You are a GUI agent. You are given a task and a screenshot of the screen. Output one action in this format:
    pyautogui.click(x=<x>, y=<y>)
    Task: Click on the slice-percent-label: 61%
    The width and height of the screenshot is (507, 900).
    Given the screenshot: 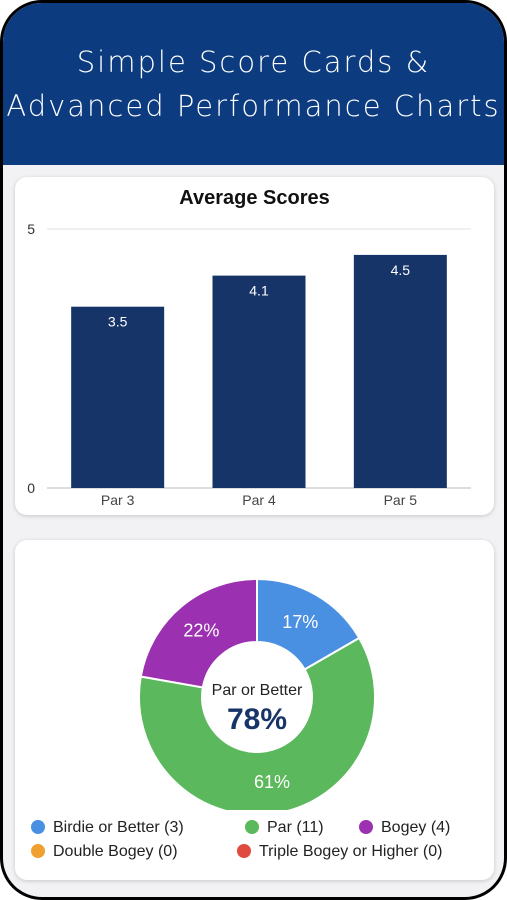 What is the action you would take?
    pyautogui.click(x=272, y=782)
    